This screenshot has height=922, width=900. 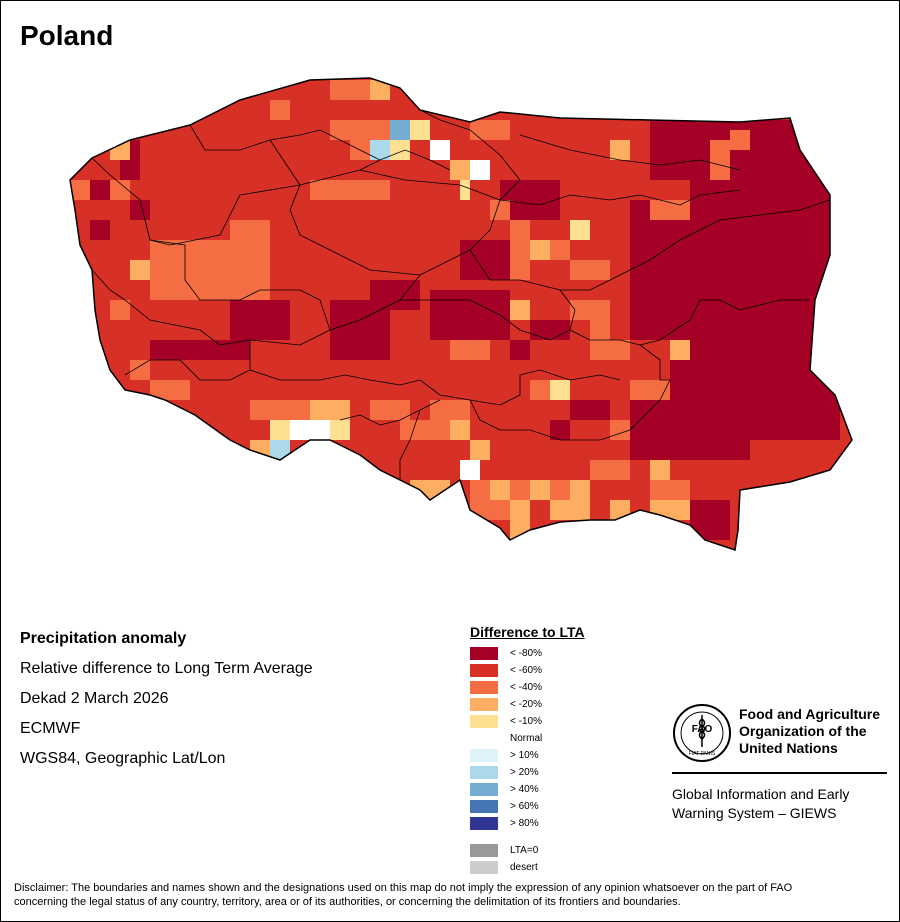 I want to click on legend-label: < -60%, so click(x=526, y=670).